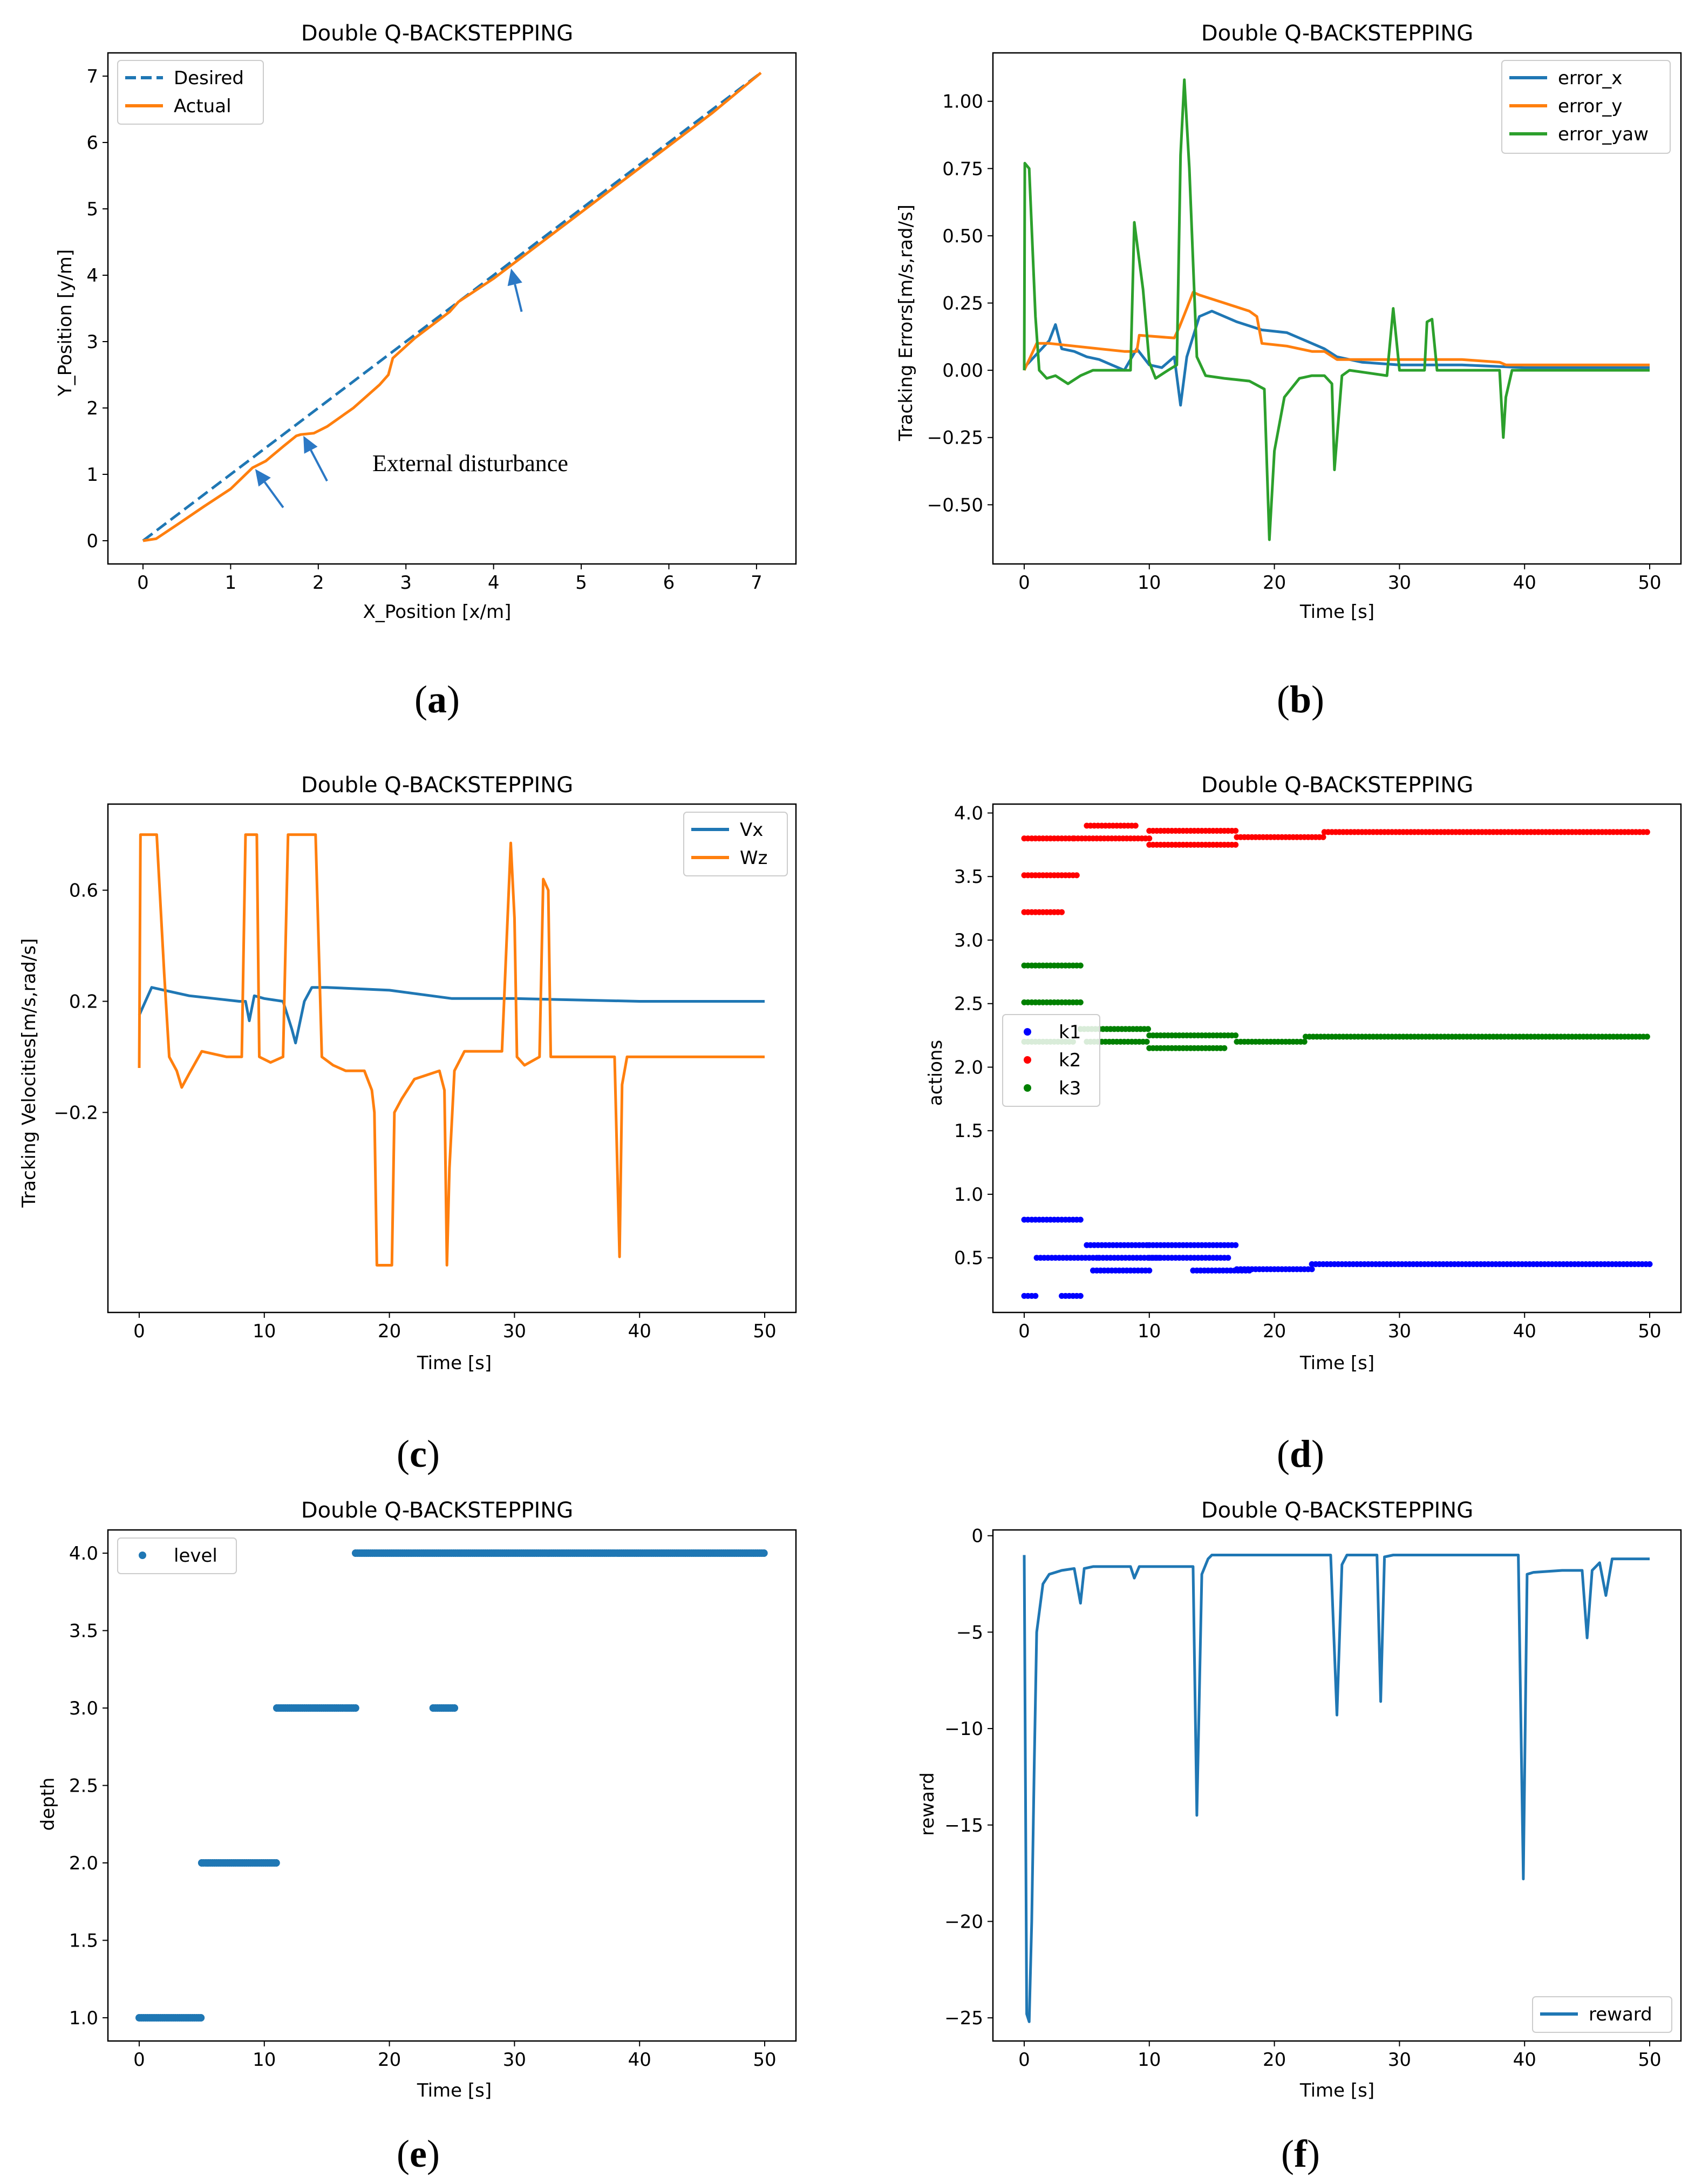  What do you see at coordinates (84, 1002) in the screenshot?
I see `y-tick-label: 0.2` at bounding box center [84, 1002].